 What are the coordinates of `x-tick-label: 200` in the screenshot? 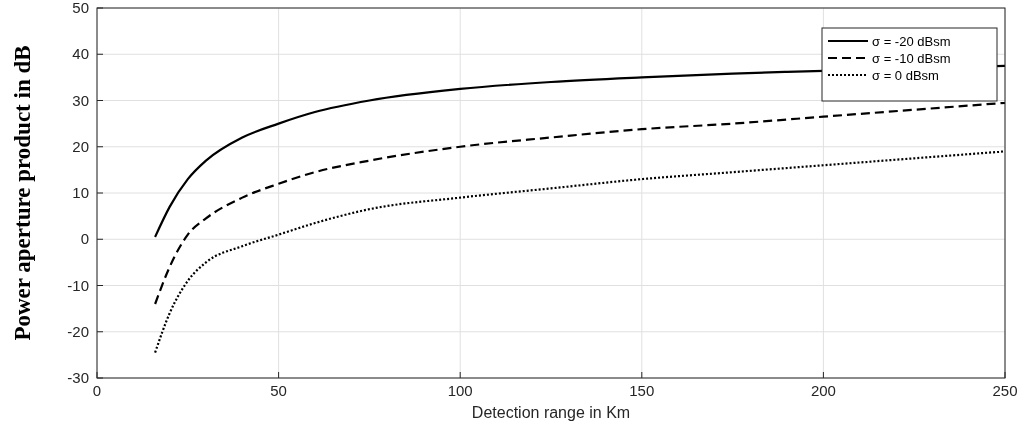 It's located at (823, 390).